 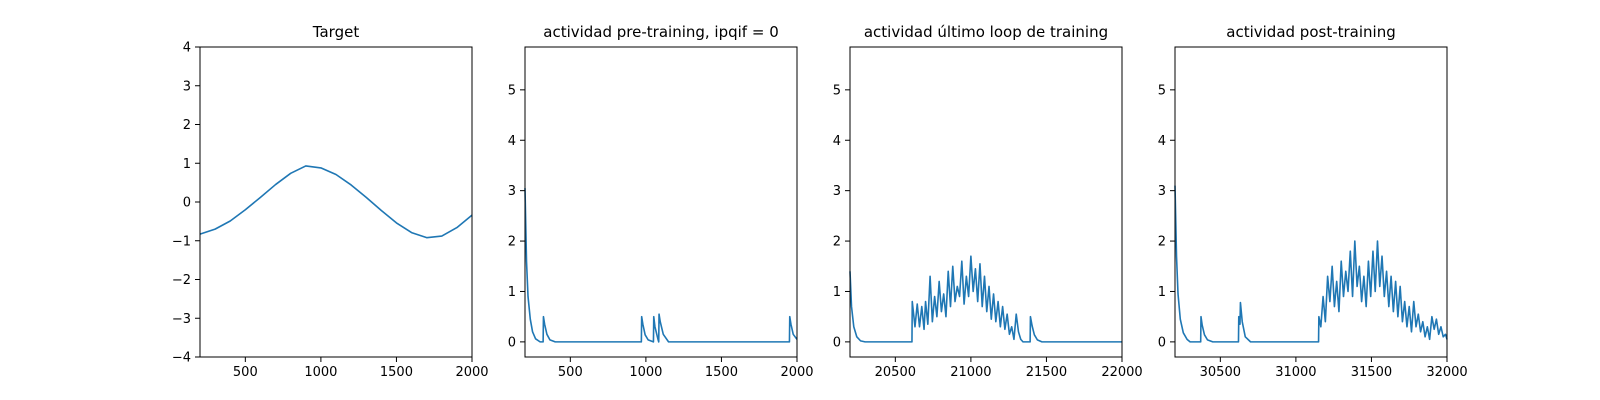 I want to click on chart-title: actividad post-training, so click(x=1310, y=32).